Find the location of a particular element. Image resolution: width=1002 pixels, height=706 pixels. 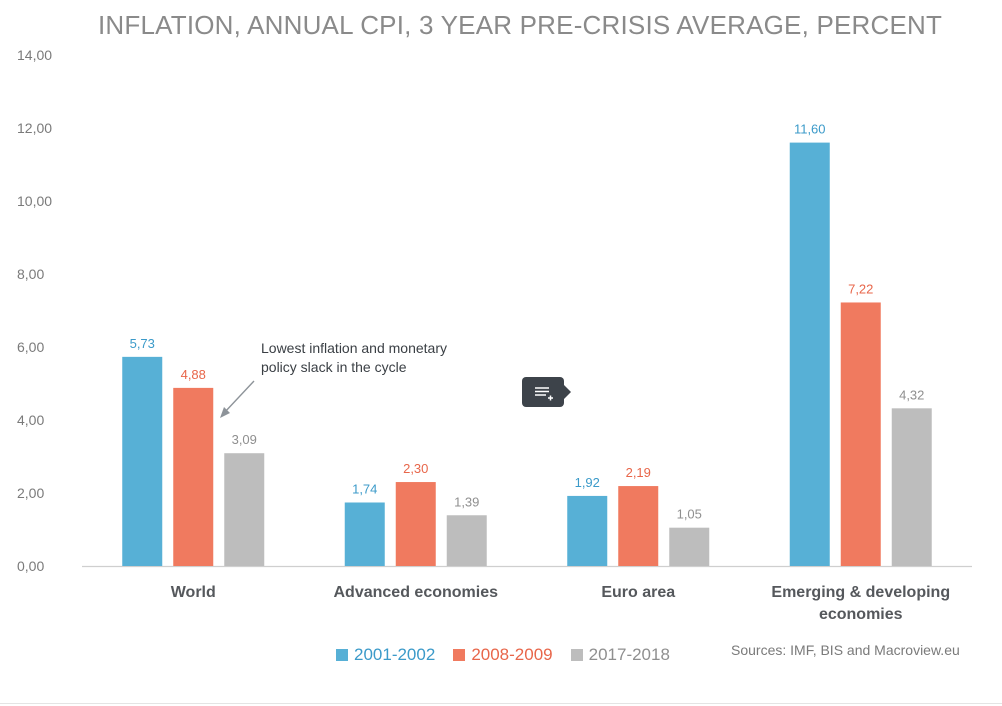

y-tick-label: 0,00 is located at coordinates (30, 566).